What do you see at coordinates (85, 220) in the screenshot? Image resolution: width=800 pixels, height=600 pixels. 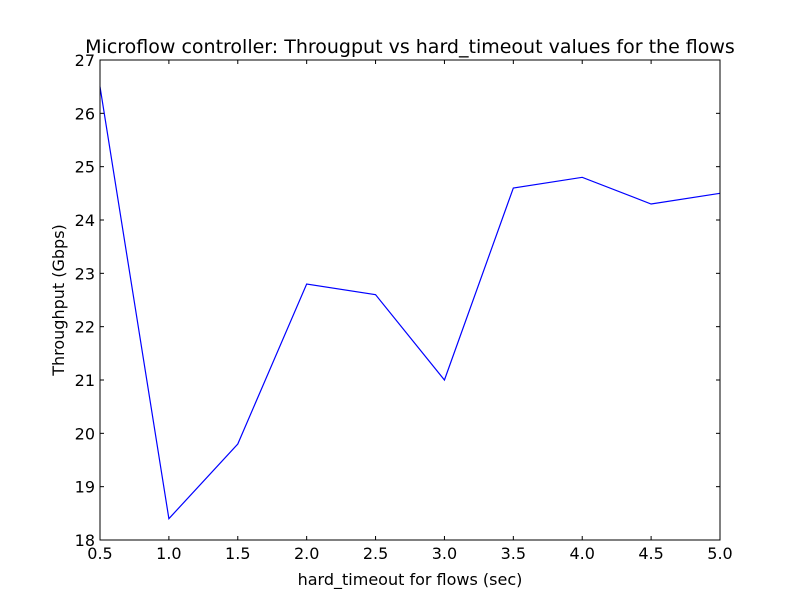 I see `y-tick-label: 24` at bounding box center [85, 220].